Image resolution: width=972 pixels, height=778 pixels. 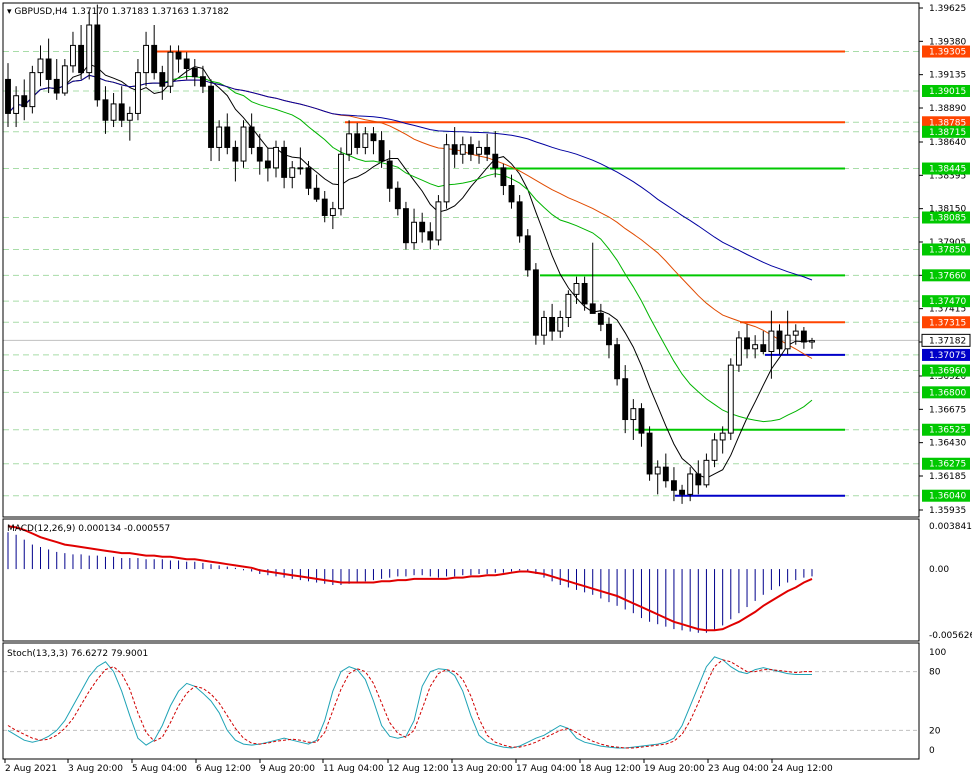 What do you see at coordinates (939, 570) in the screenshot?
I see `macd-tick-label: 0.00` at bounding box center [939, 570].